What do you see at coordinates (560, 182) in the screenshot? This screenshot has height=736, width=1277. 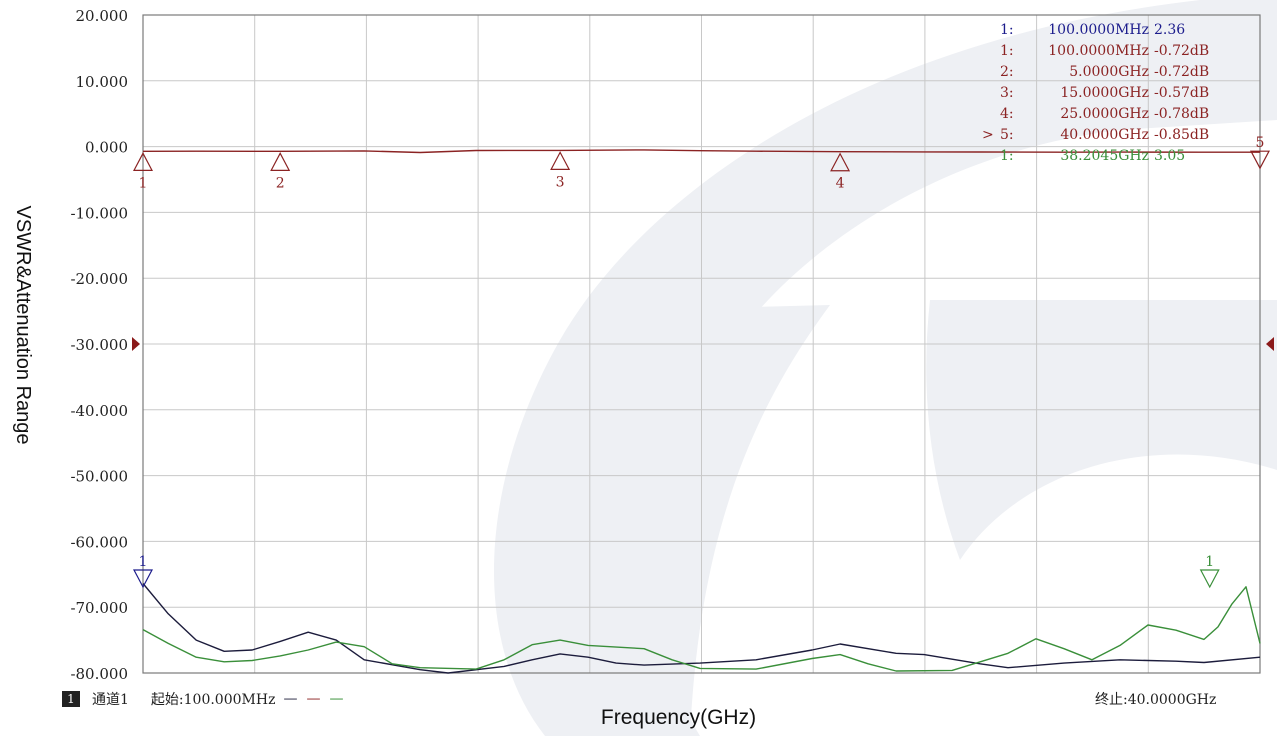 I see `marker-label: 3` at bounding box center [560, 182].